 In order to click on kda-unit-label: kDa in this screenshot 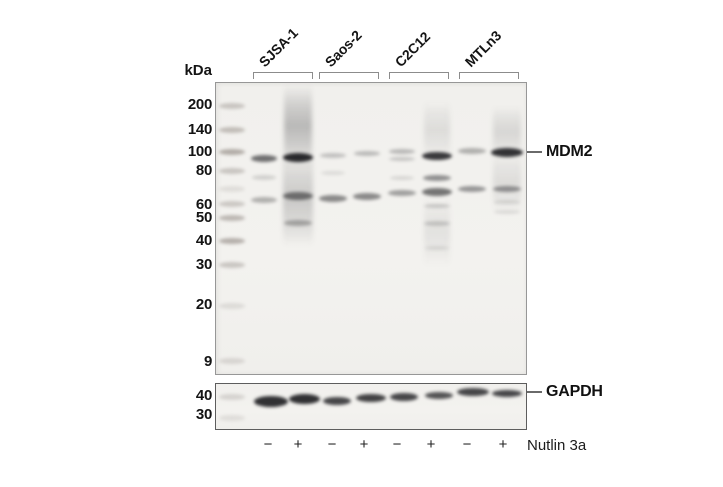, I will do `click(198, 70)`.